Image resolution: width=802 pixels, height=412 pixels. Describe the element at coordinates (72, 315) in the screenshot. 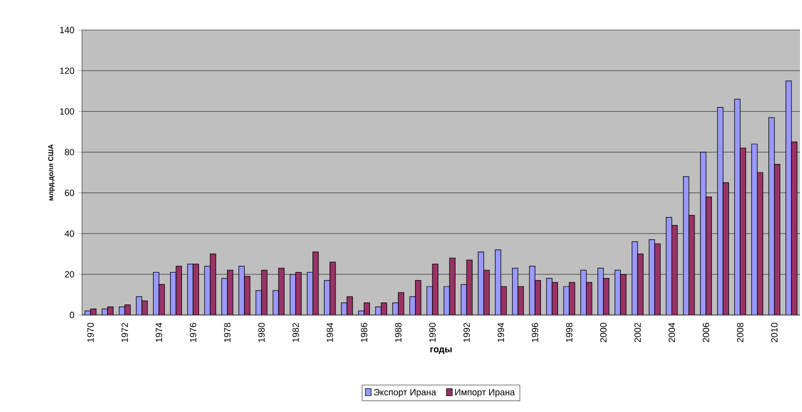

I see `y-tick-label: 0` at that location.